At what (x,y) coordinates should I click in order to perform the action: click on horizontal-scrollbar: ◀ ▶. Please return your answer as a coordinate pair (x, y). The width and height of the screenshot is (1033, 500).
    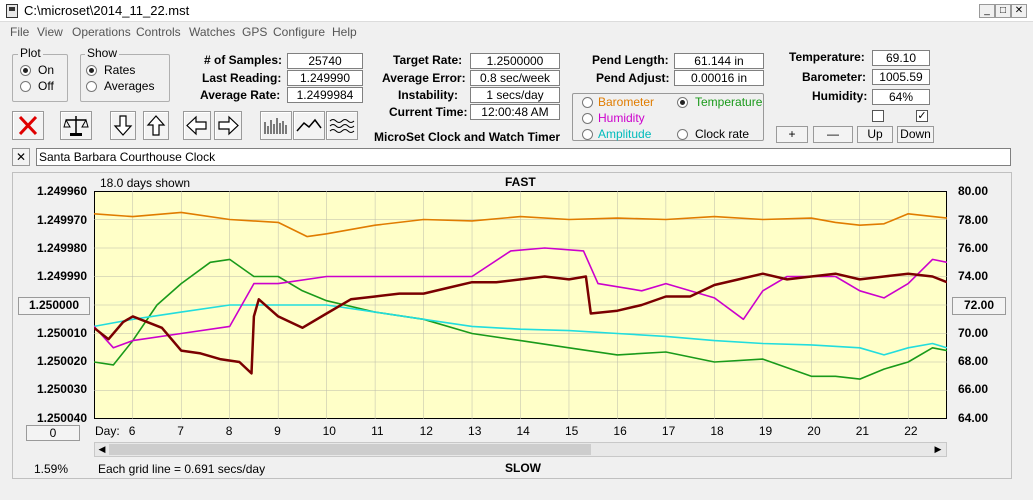
    Looking at the image, I should click on (520, 449).